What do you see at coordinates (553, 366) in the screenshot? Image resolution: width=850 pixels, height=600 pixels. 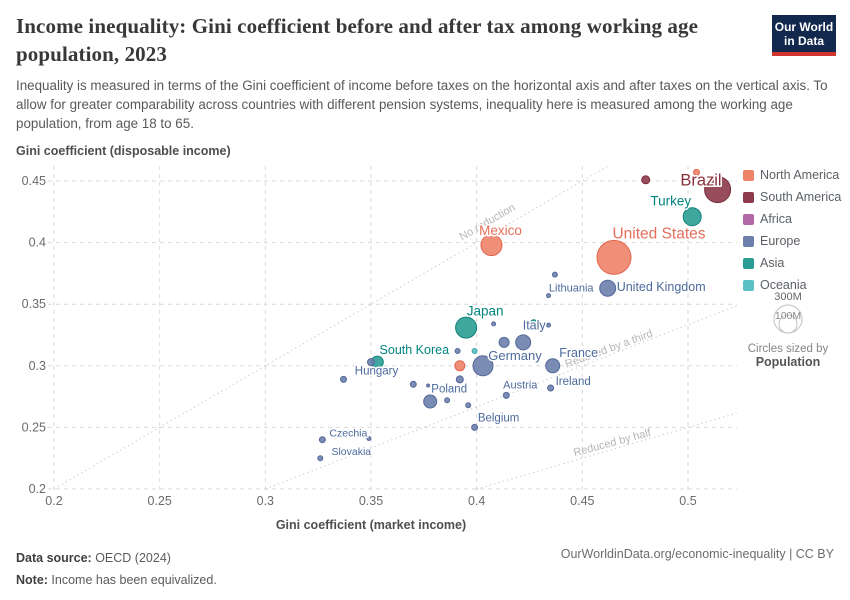 I see `point-france` at bounding box center [553, 366].